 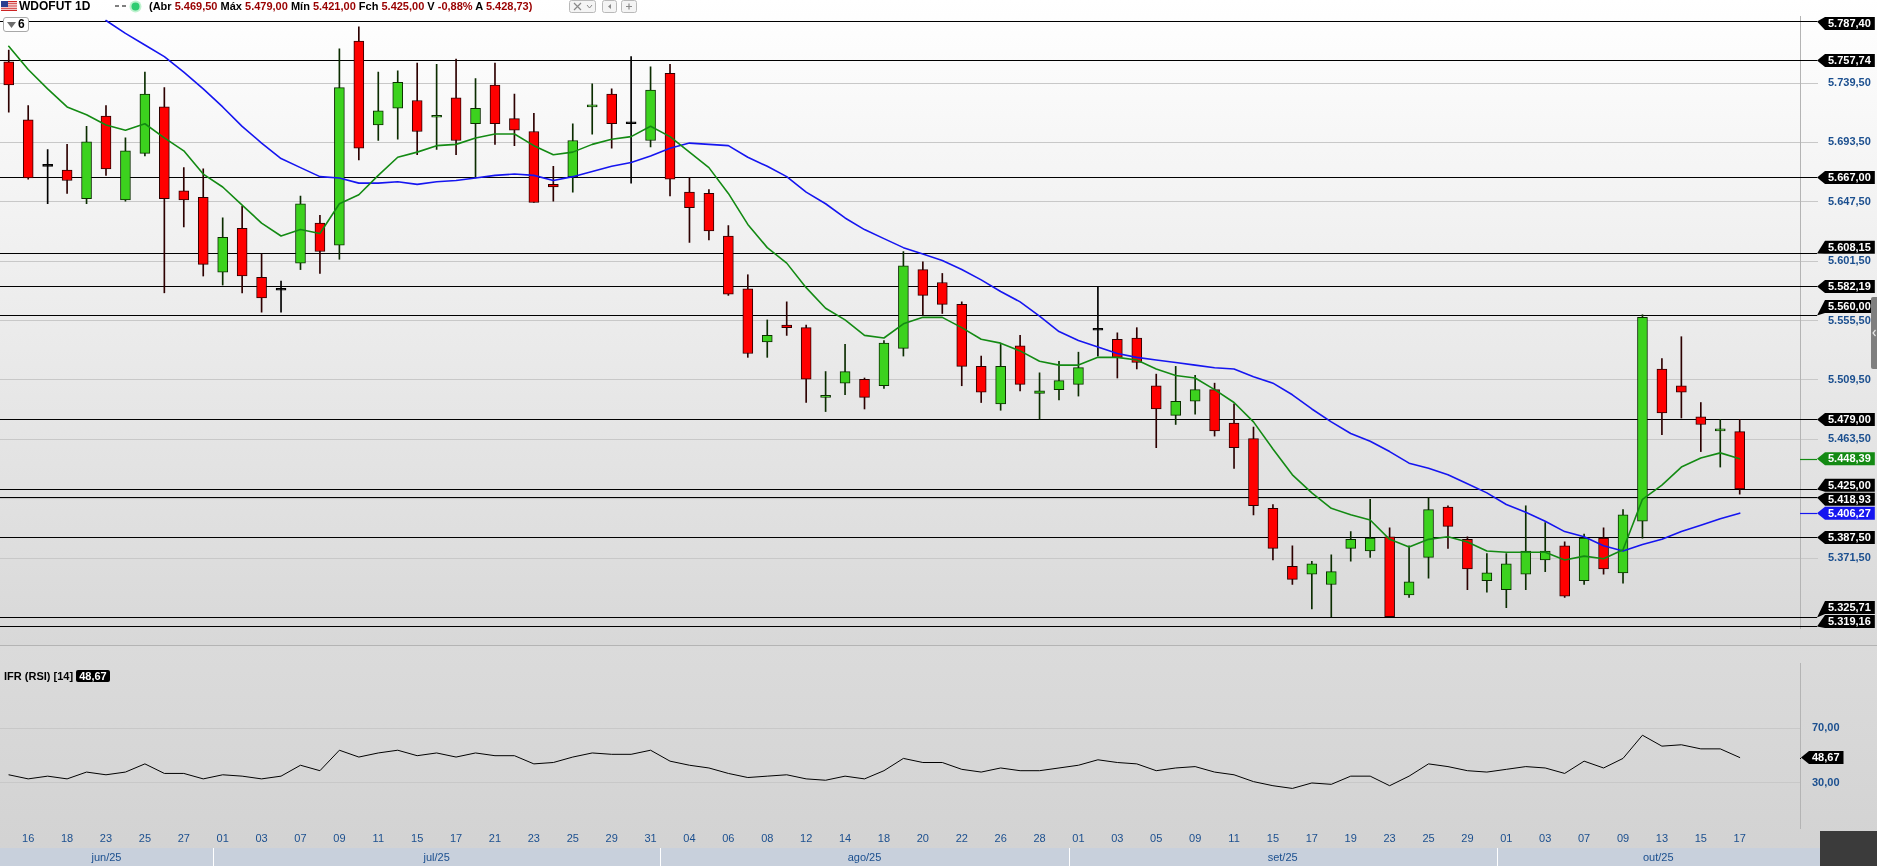 What do you see at coordinates (1850, 60) in the screenshot?
I see `ref-line-label: 5.757,74` at bounding box center [1850, 60].